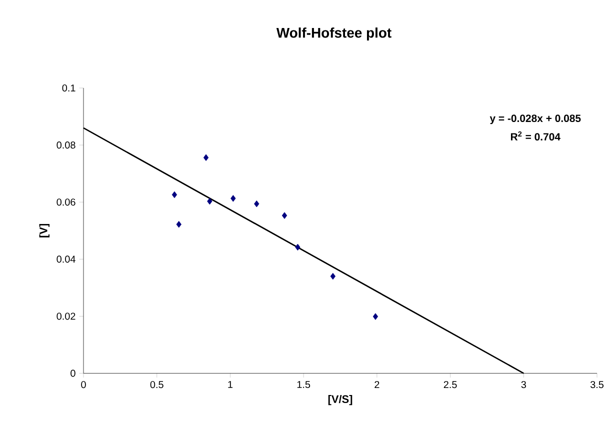  I want to click on y-tick-label: 0.02, so click(66, 316).